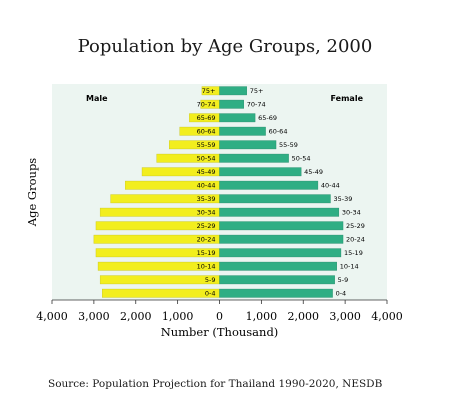 This screenshot has height=404, width=450. What do you see at coordinates (256, 105) in the screenshot?
I see `female-age-label-70-74: 70-74` at bounding box center [256, 105].